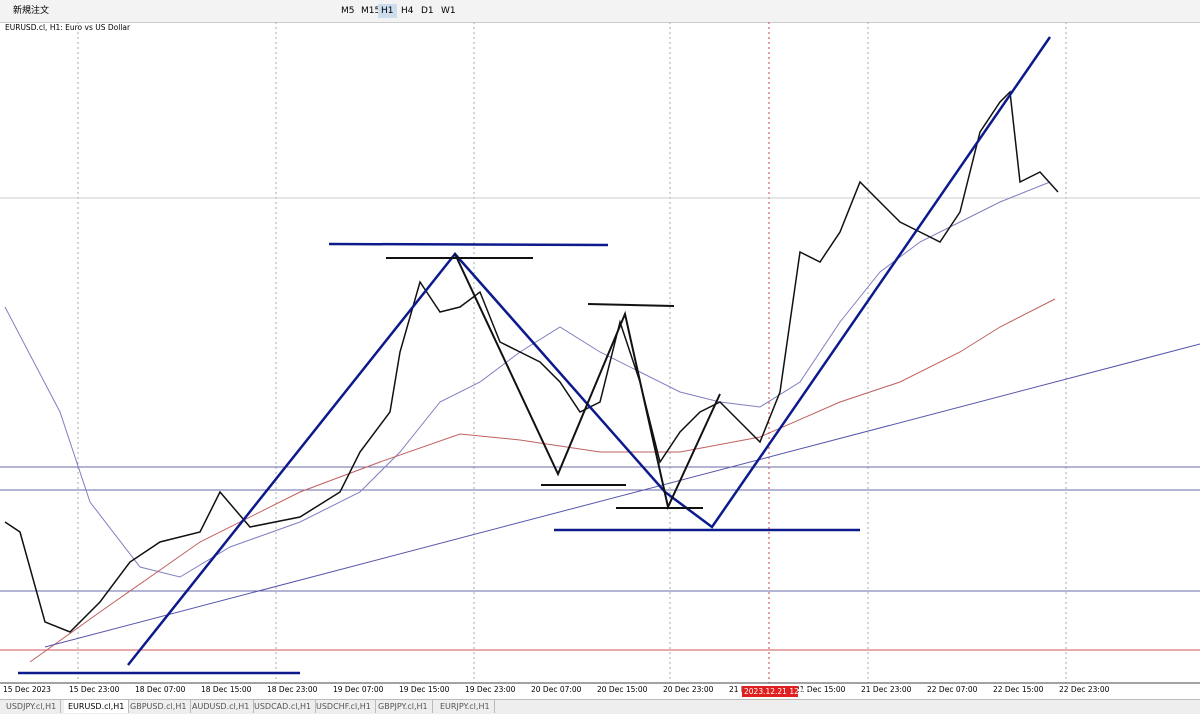 This screenshot has height=714, width=1200. Describe the element at coordinates (1018, 689) in the screenshot. I see `time-label: 22 Dec 15:00` at that location.